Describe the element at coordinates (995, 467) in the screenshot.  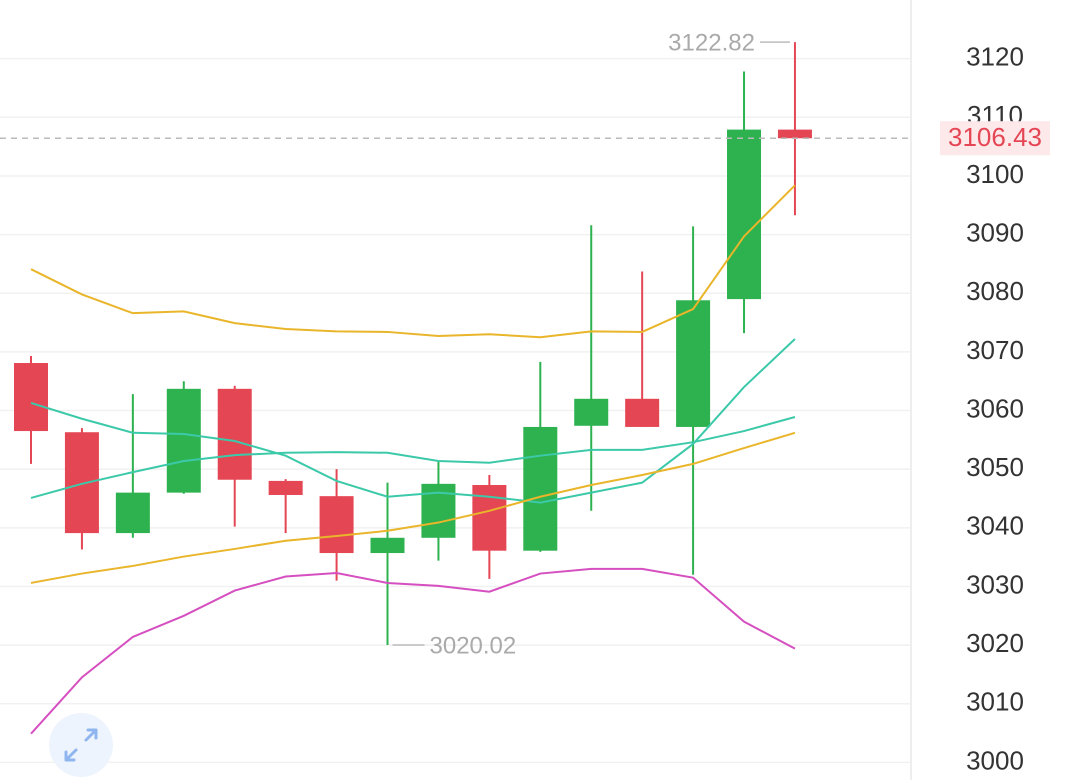
I see `y-tick-label: 3050` at that location.